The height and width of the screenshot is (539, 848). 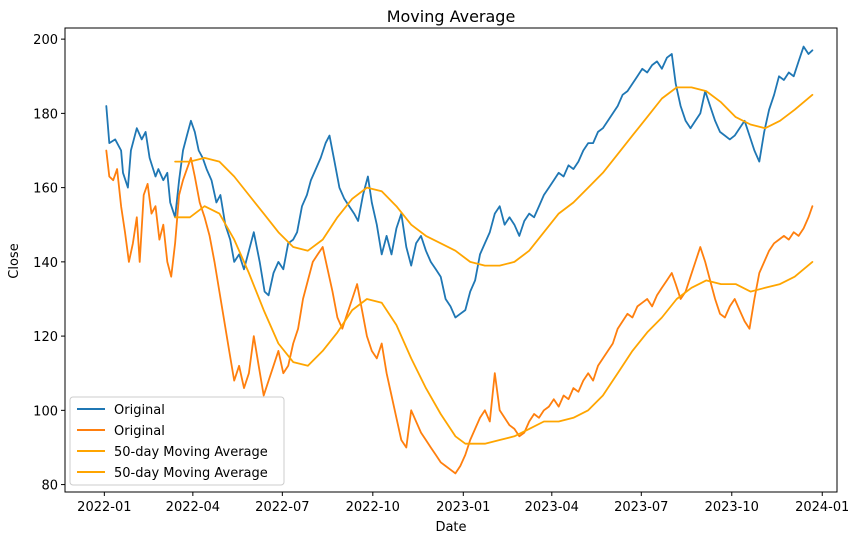 What do you see at coordinates (104, 507) in the screenshot?
I see `x-tick-label: 2022-01` at bounding box center [104, 507].